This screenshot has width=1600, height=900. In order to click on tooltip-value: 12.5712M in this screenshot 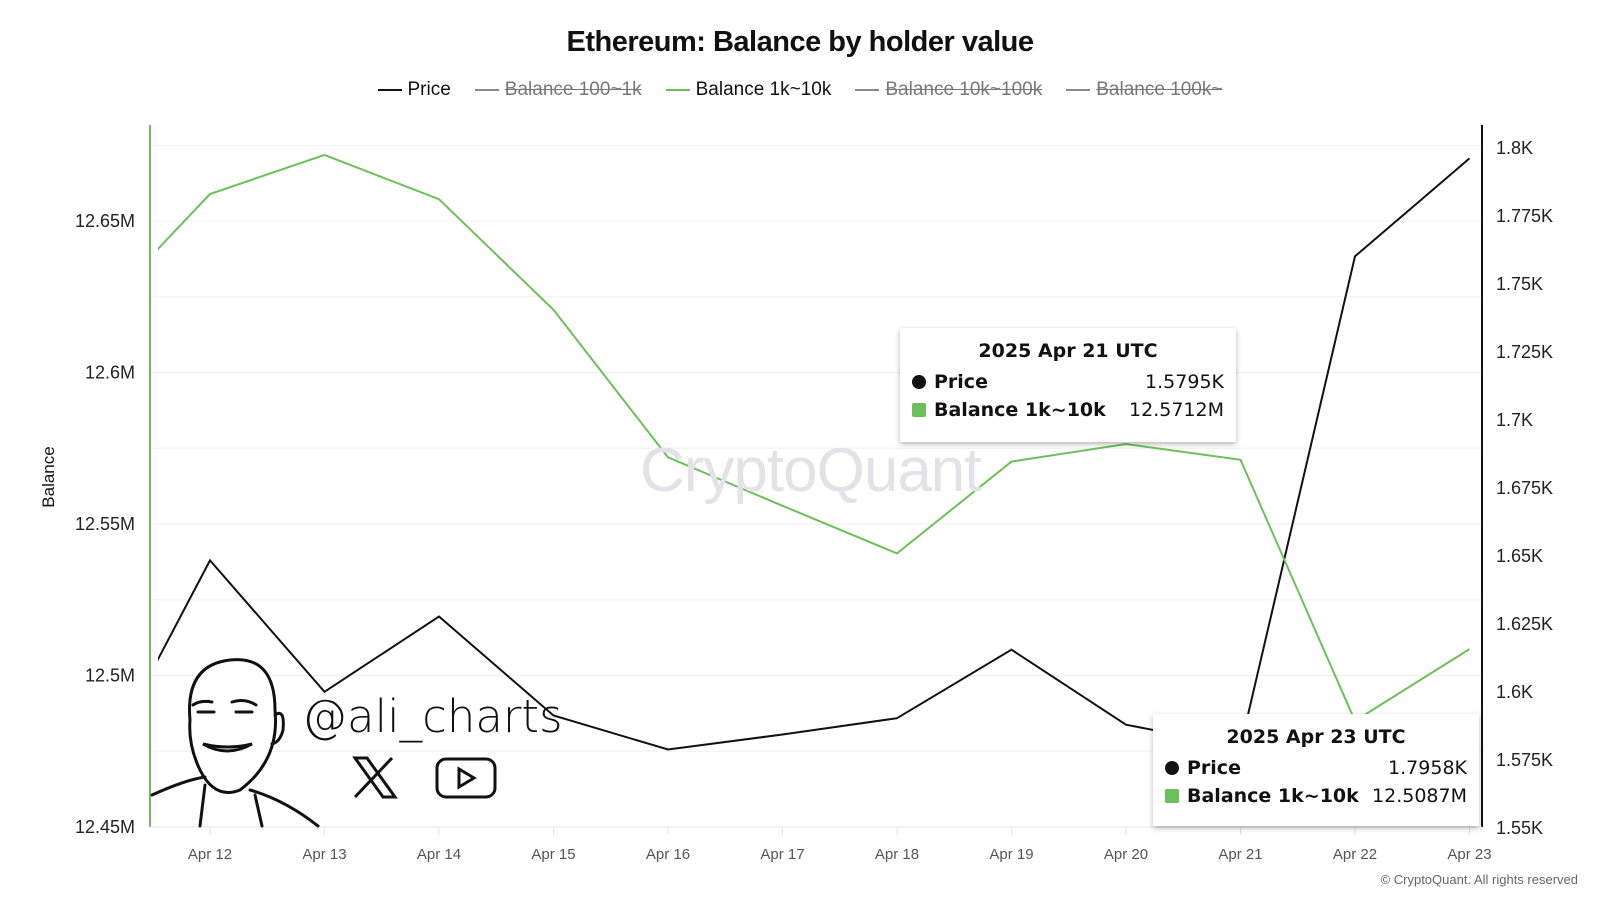, I will do `click(1176, 410)`.